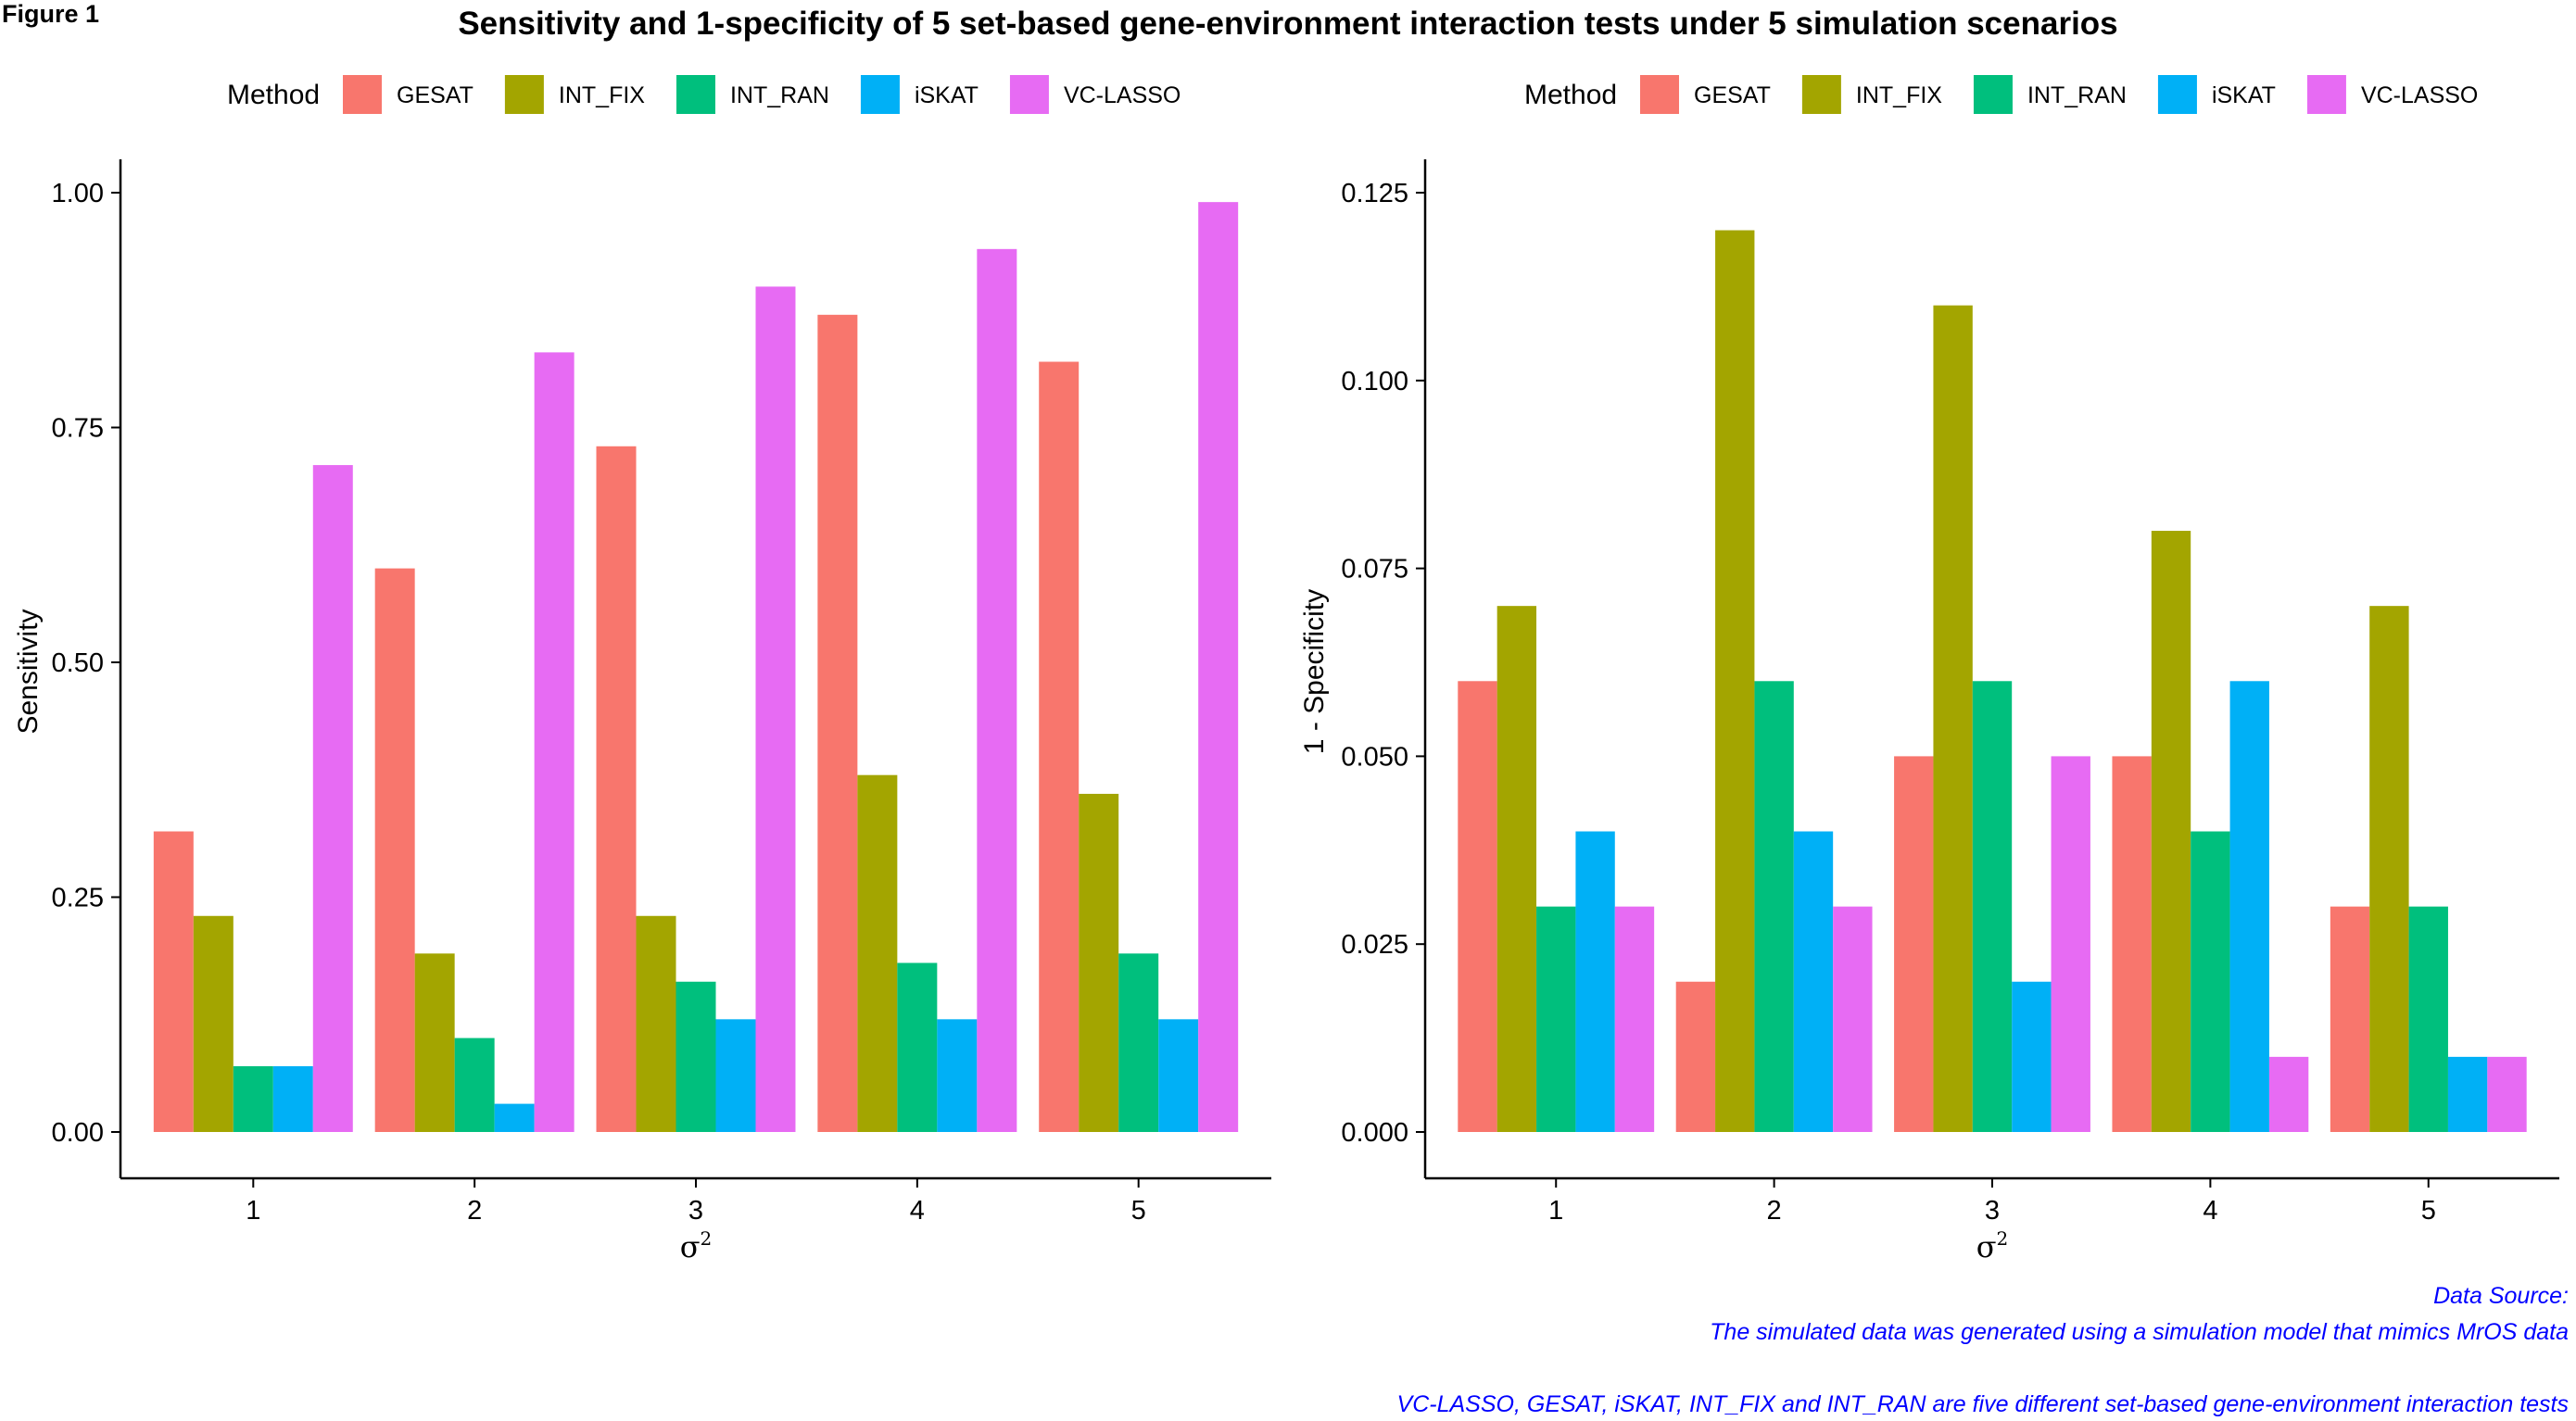 This screenshot has width=2576, height=1421. I want to click on caption-data-source: Data Source:, so click(2501, 1296).